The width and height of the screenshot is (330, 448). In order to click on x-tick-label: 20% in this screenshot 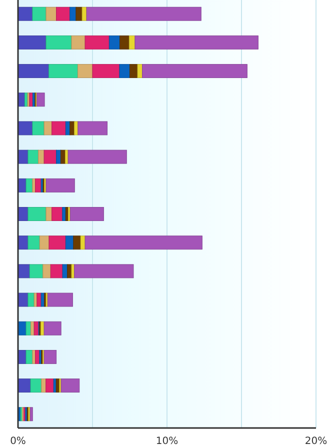, I will do `click(316, 441)`.